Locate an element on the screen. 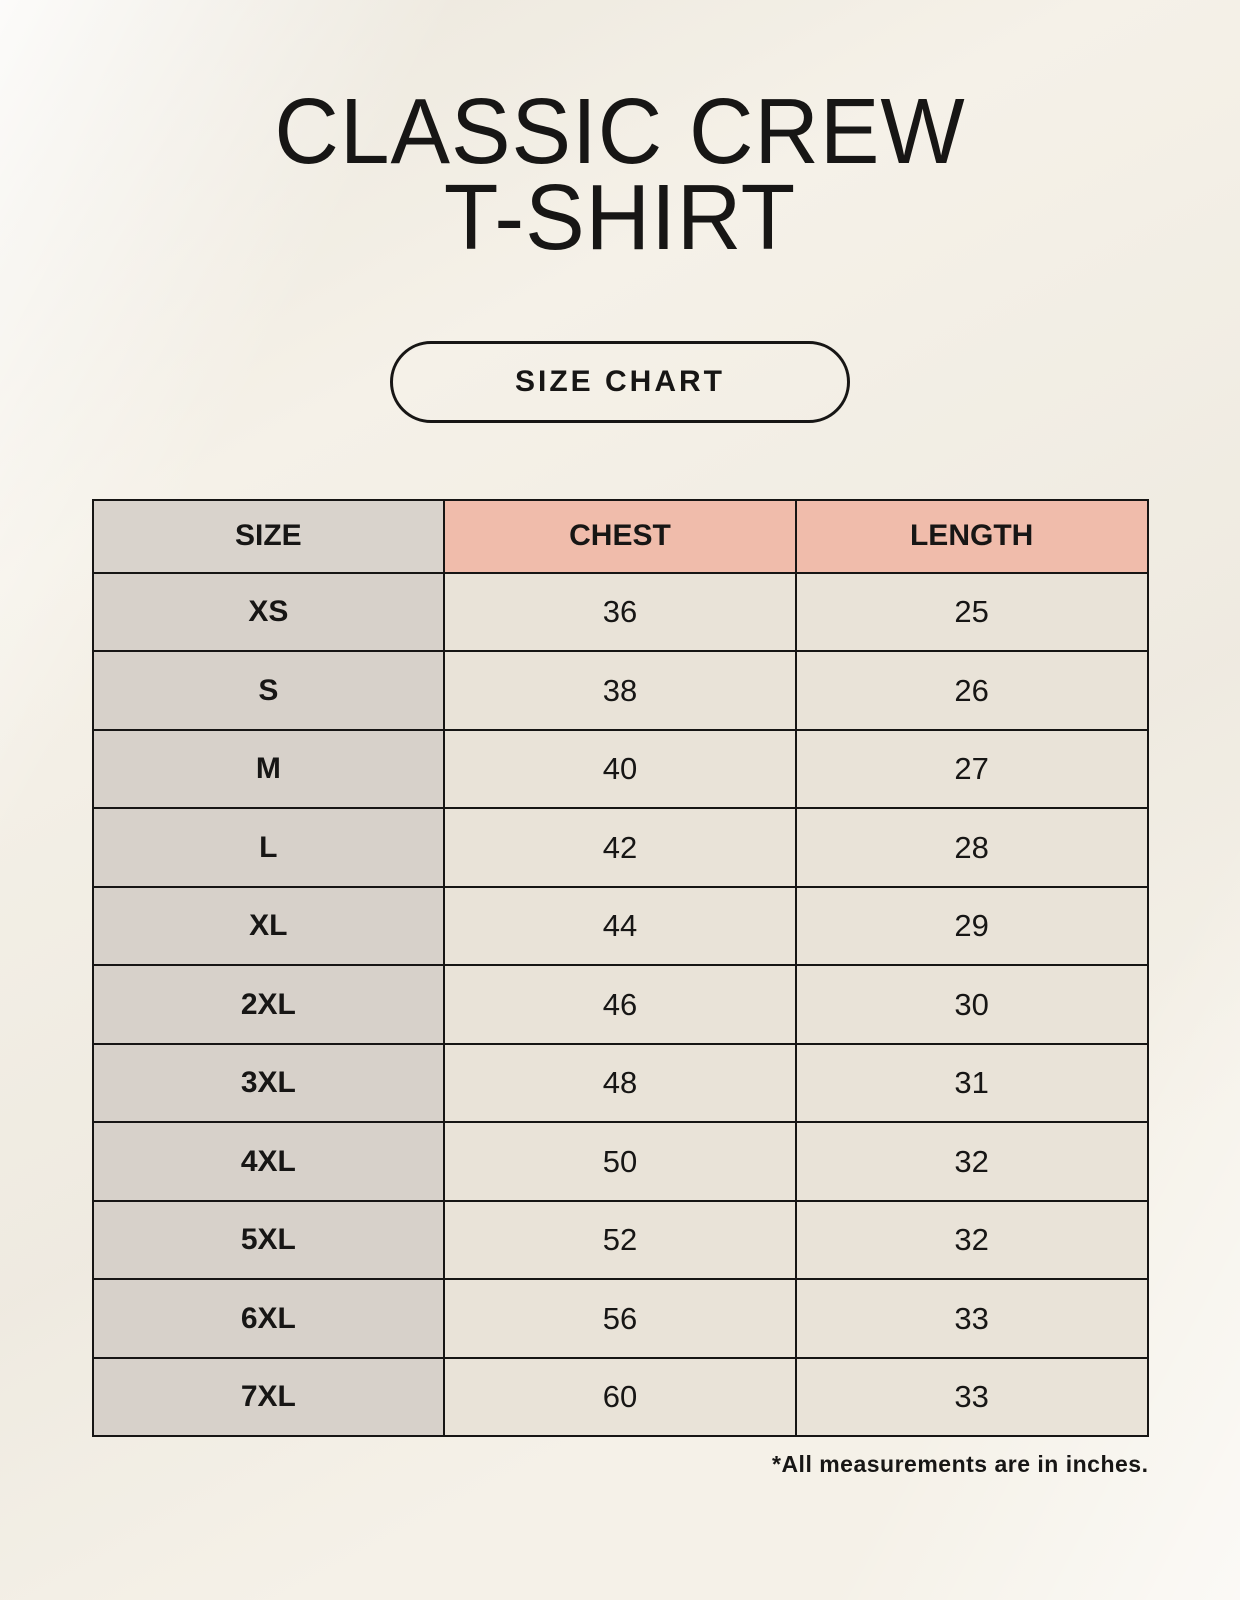 The image size is (1240, 1600). size-cell: 4XL is located at coordinates (268, 1161).